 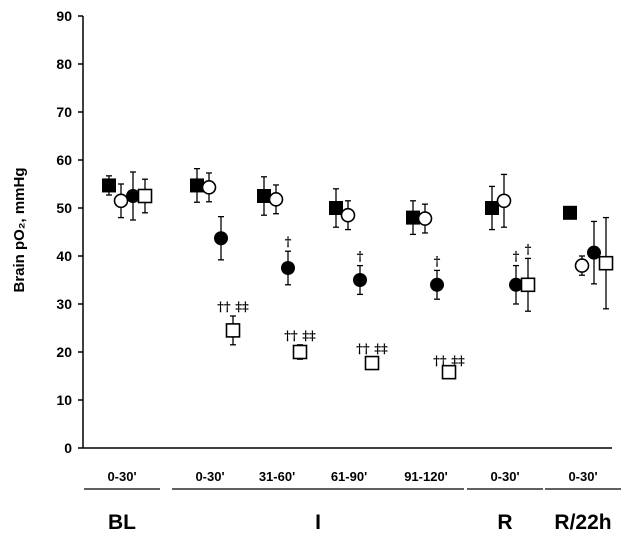 What do you see at coordinates (64, 208) in the screenshot?
I see `y-tick-label: 50` at bounding box center [64, 208].